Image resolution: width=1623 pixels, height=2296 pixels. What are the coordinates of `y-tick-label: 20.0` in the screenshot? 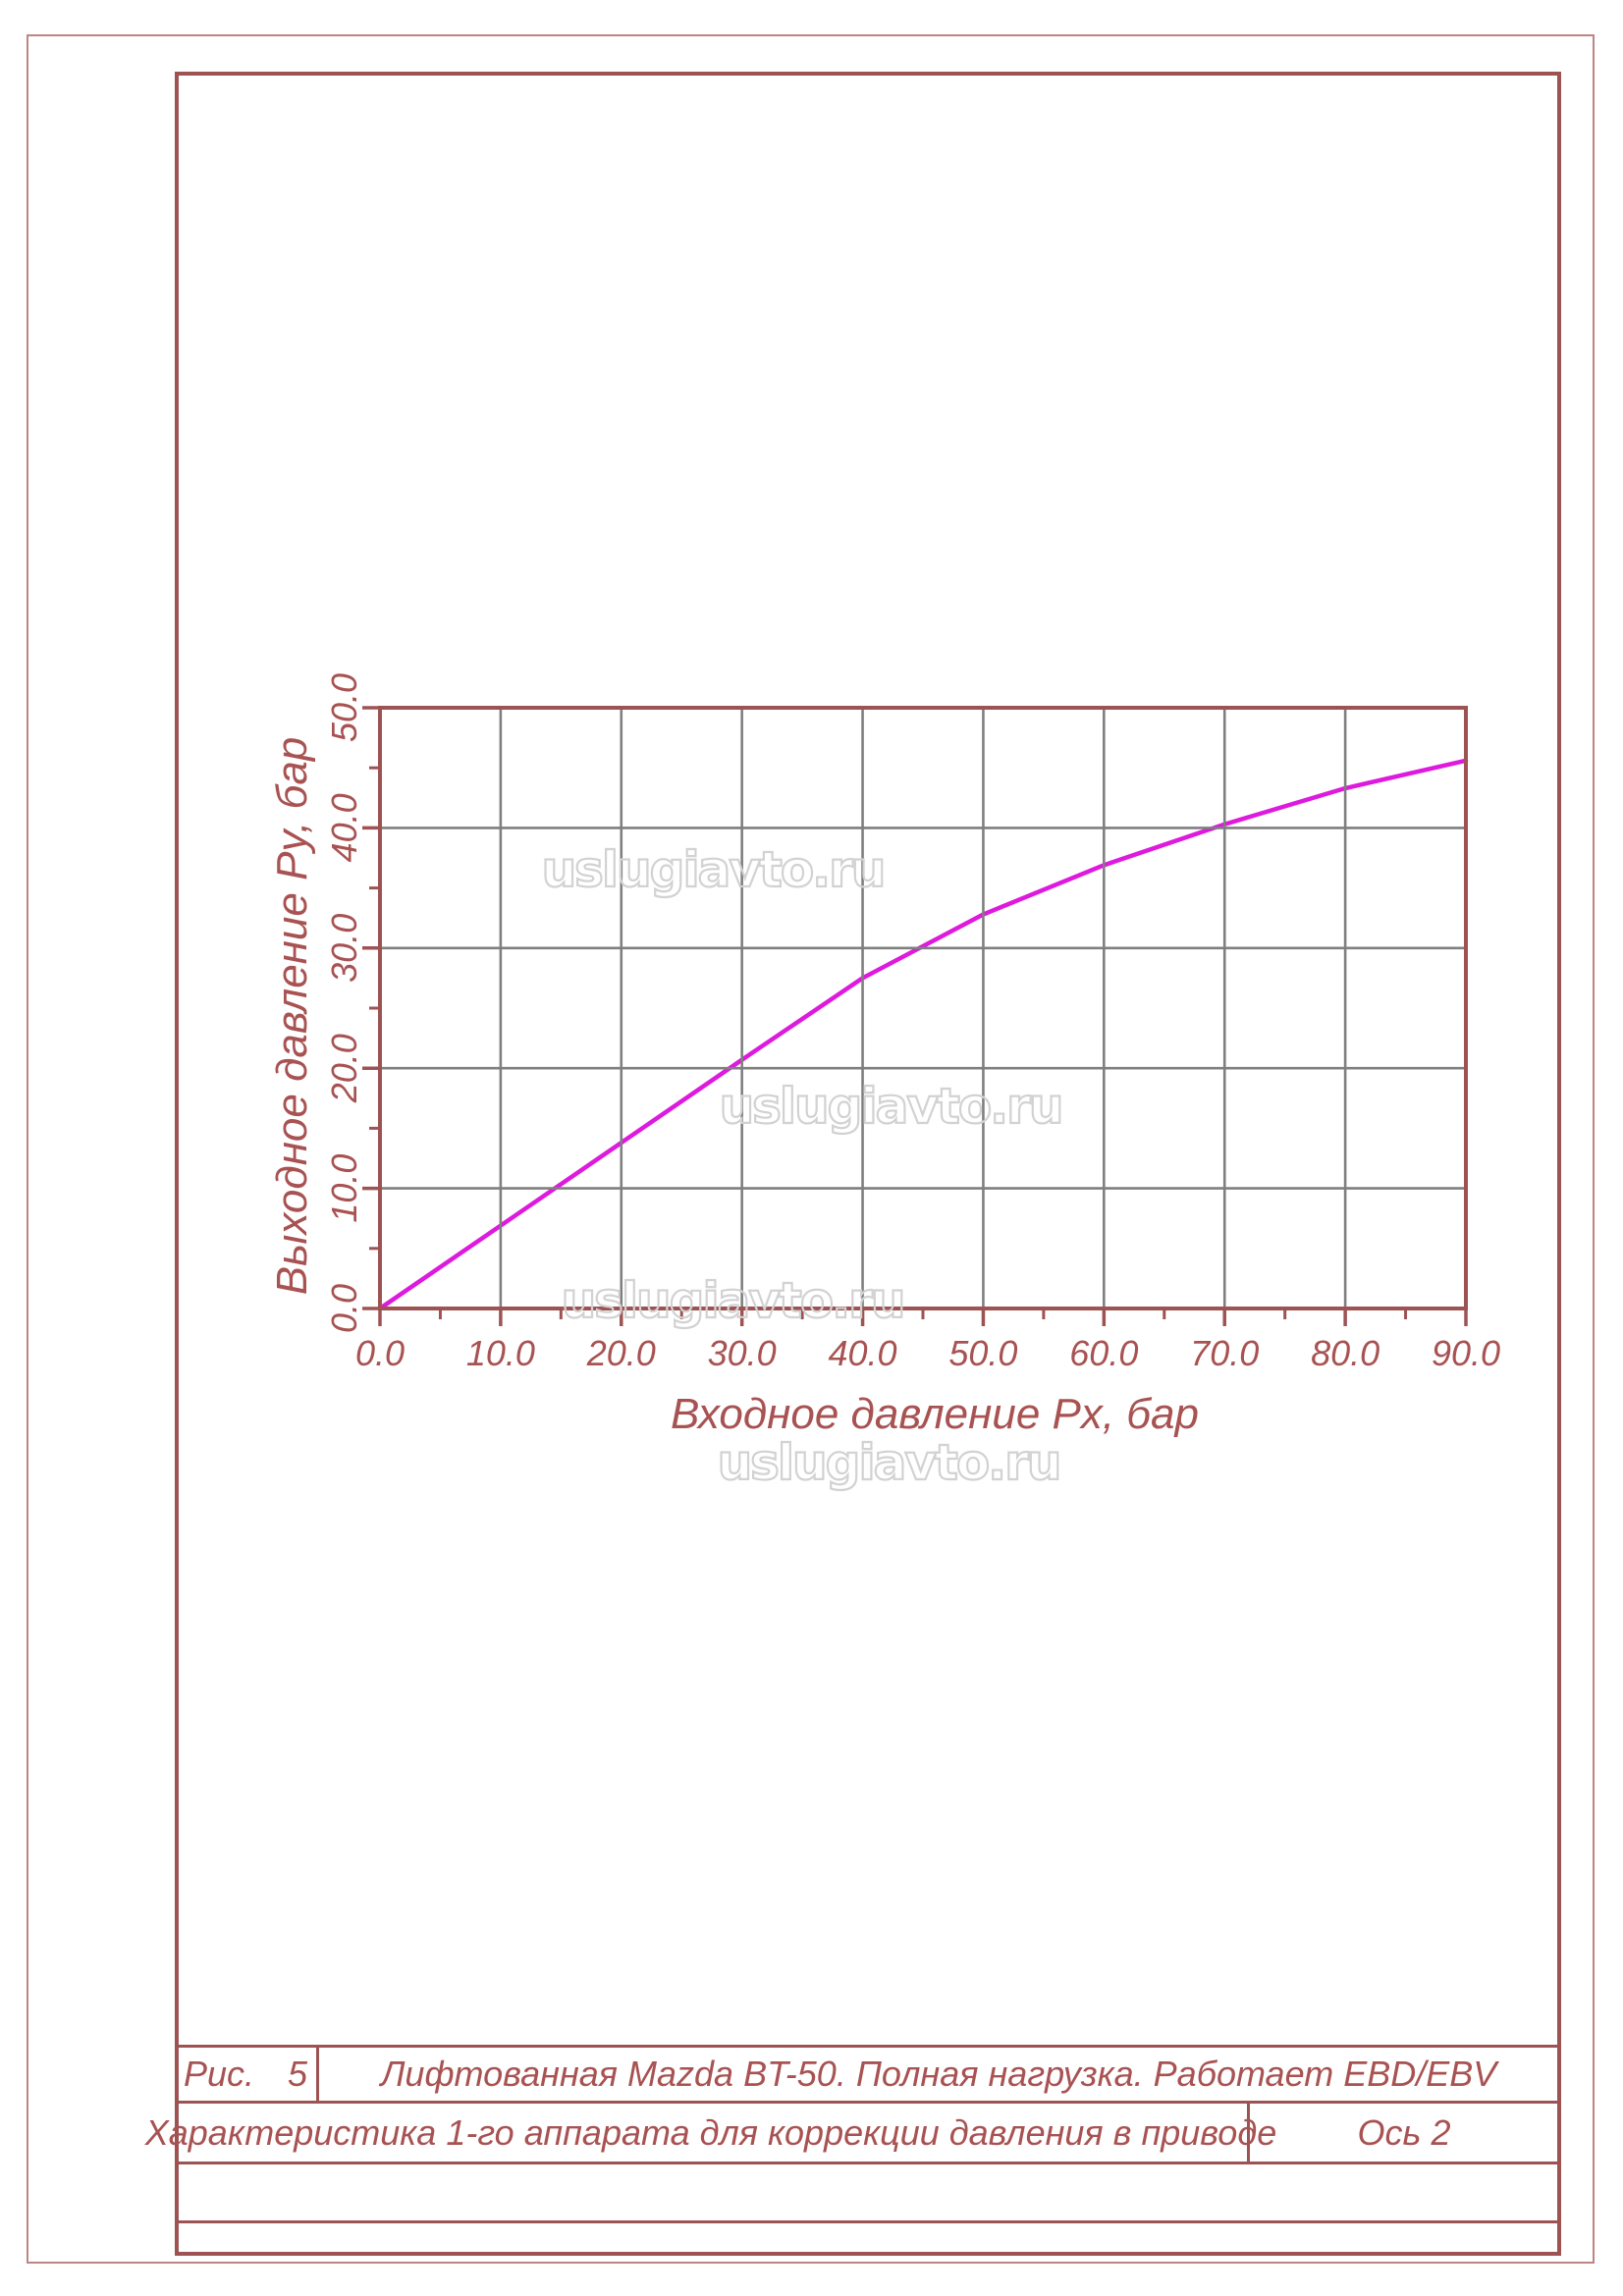 It's located at (344, 1069).